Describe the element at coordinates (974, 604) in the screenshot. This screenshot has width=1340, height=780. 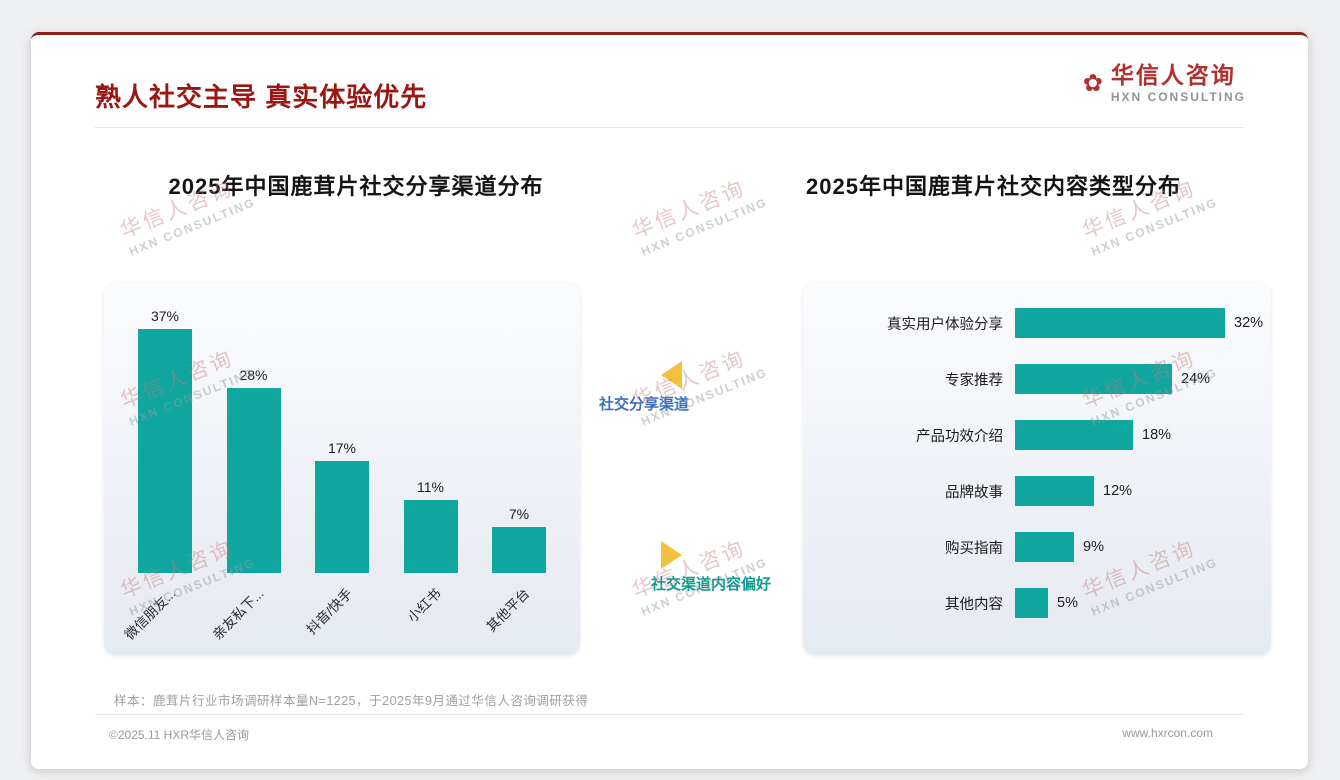
I see `hbar-category-label: 其他内容` at that location.